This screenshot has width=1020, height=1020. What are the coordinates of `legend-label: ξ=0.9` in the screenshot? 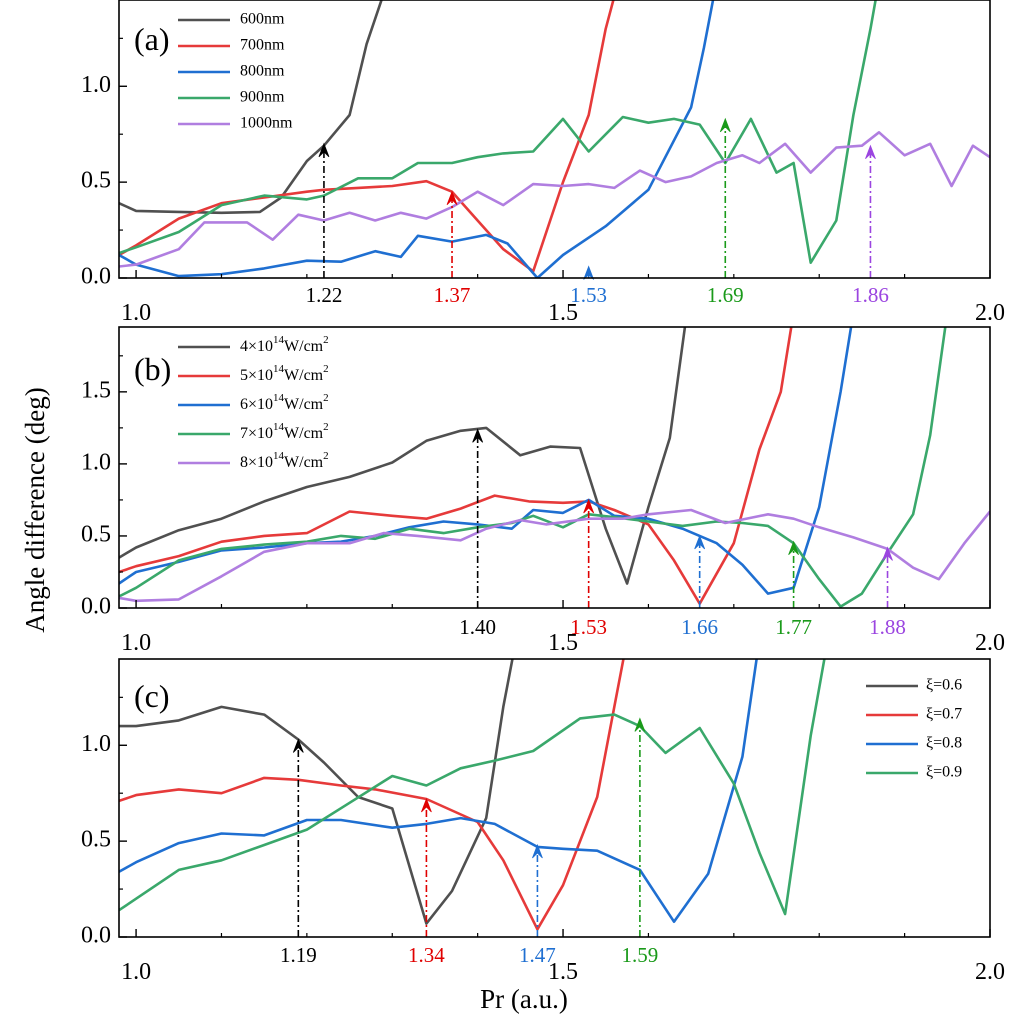 It's located at (944, 772).